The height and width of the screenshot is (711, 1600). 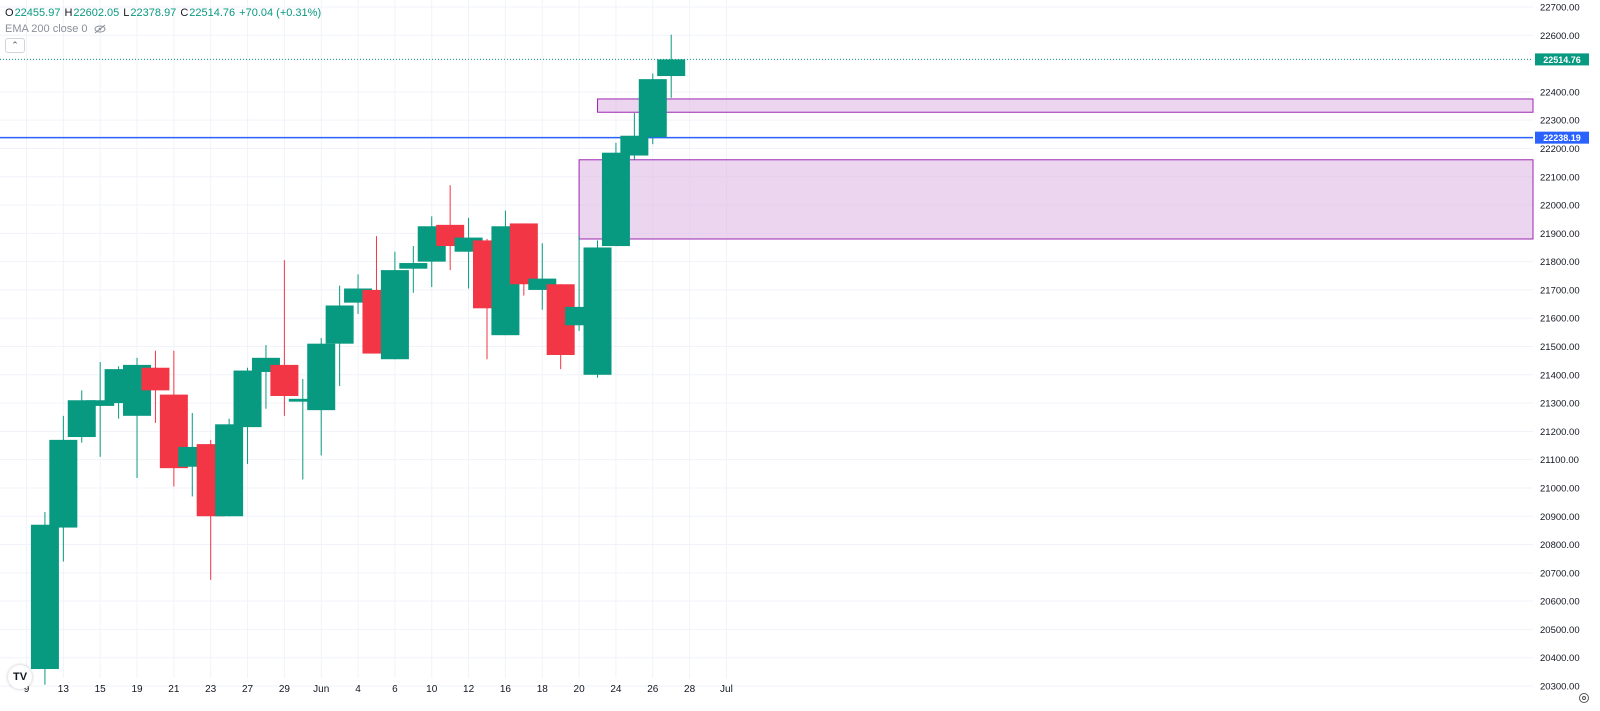 I want to click on high-label: H, so click(x=68, y=13).